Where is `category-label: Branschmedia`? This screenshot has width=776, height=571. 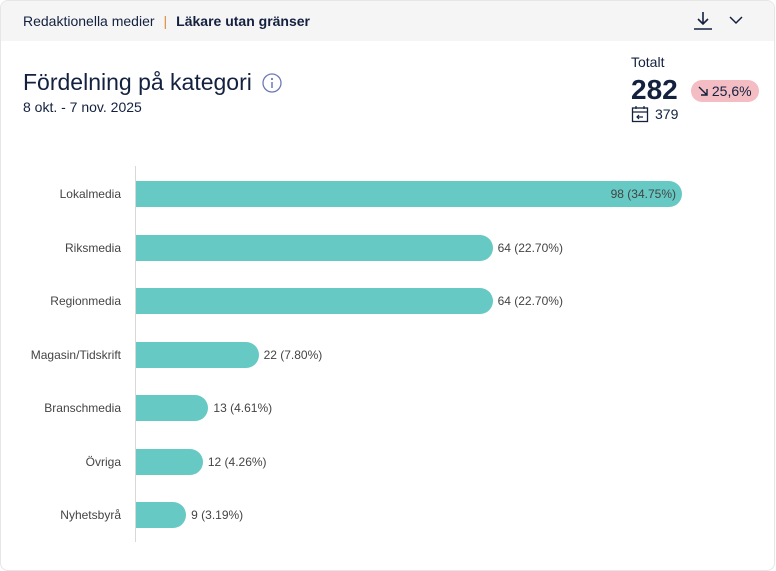 category-label: Branschmedia is located at coordinates (82, 408).